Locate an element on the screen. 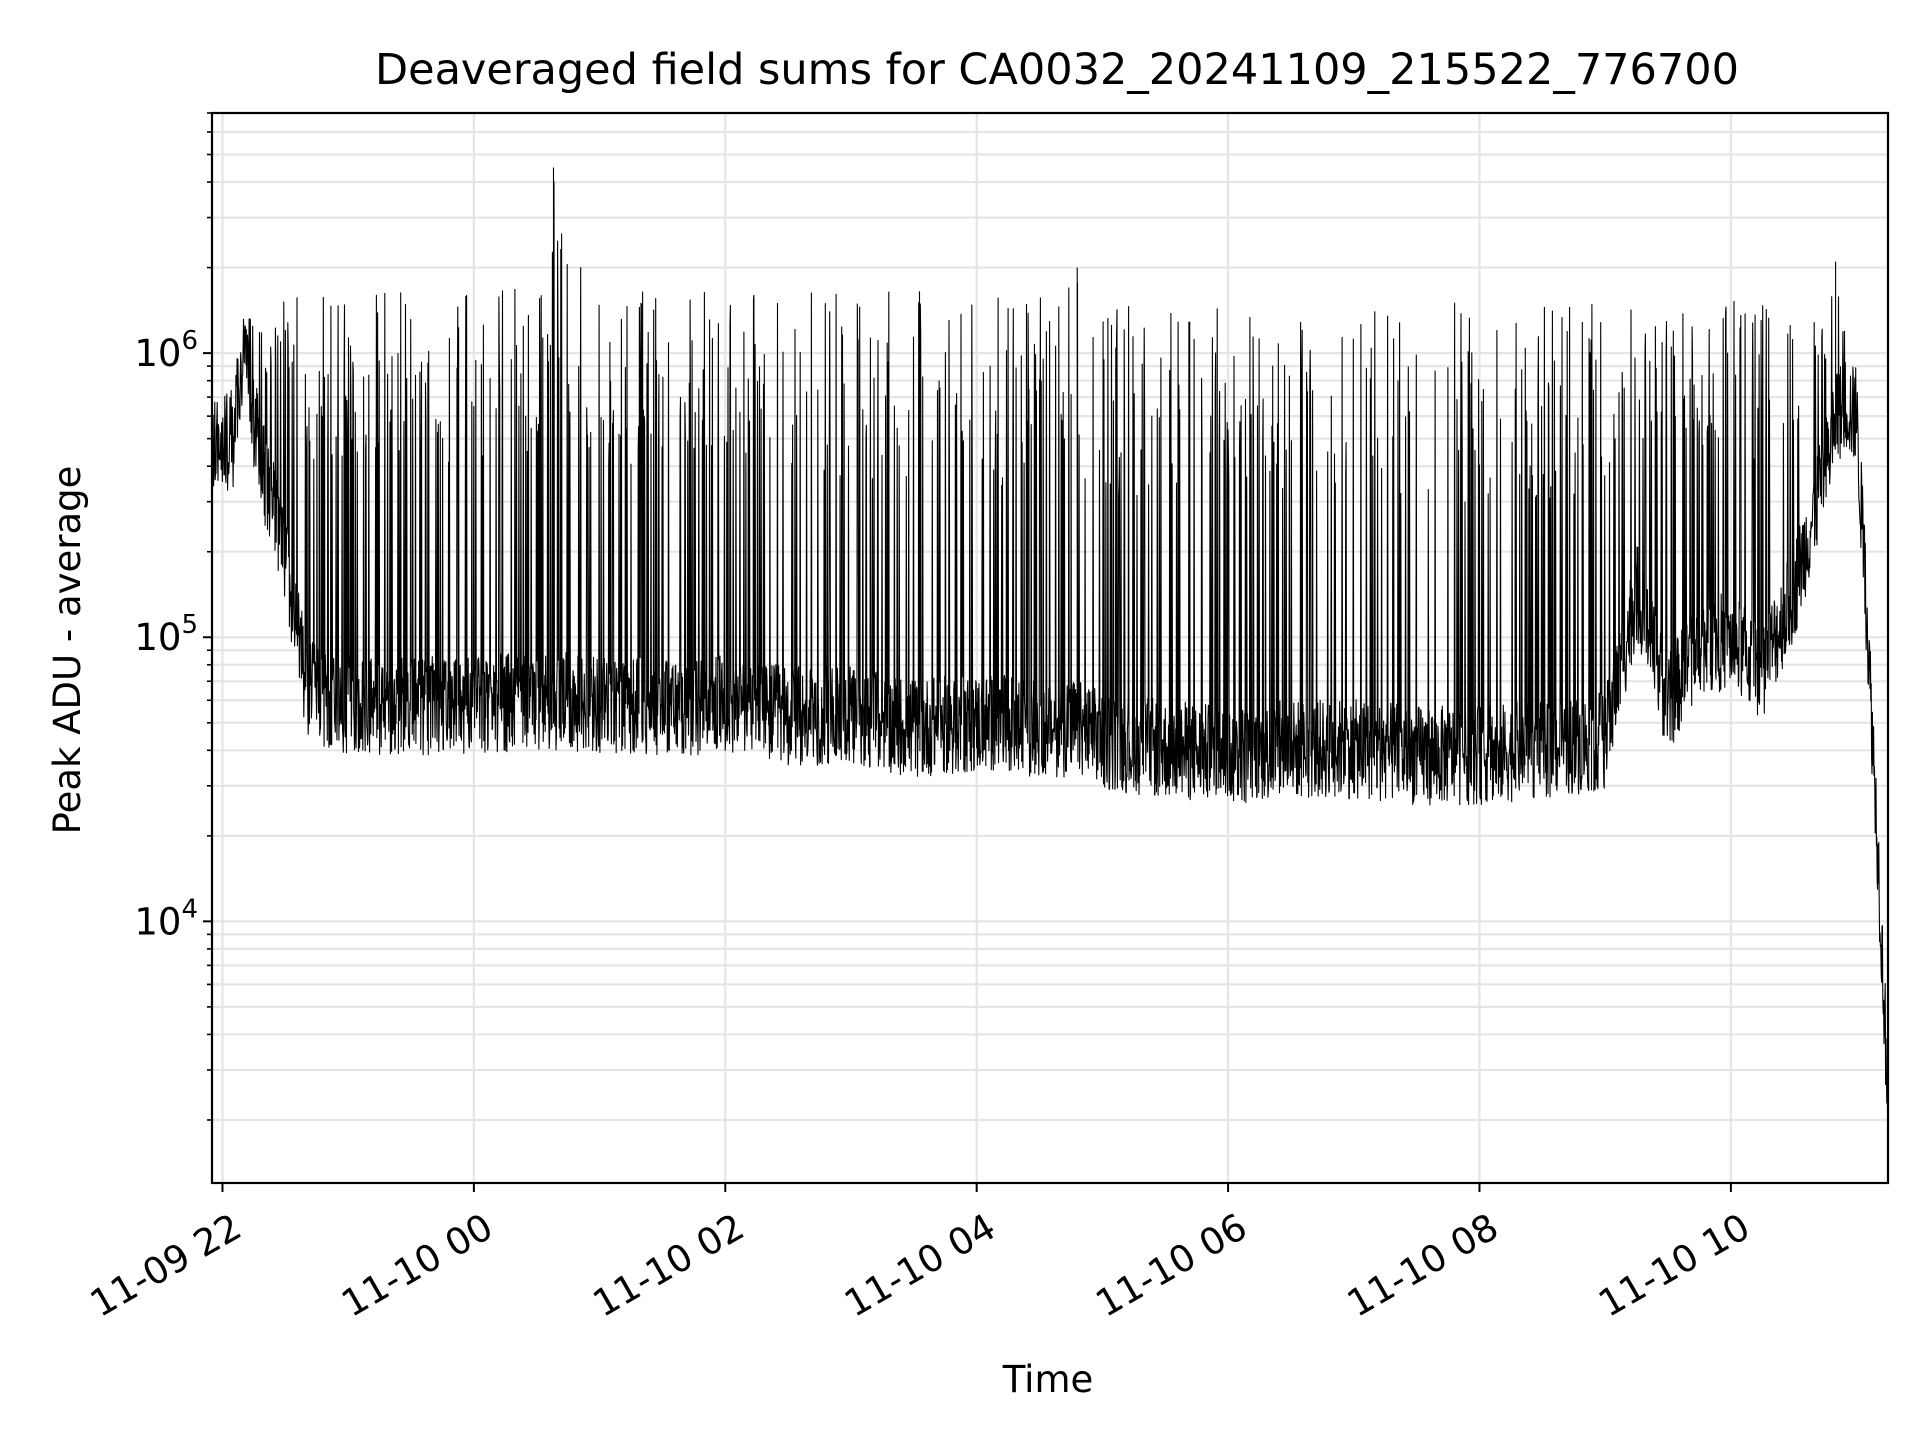  y-axis: 10⁴ 10⁵ 10⁶ is located at coordinates (173, 616).